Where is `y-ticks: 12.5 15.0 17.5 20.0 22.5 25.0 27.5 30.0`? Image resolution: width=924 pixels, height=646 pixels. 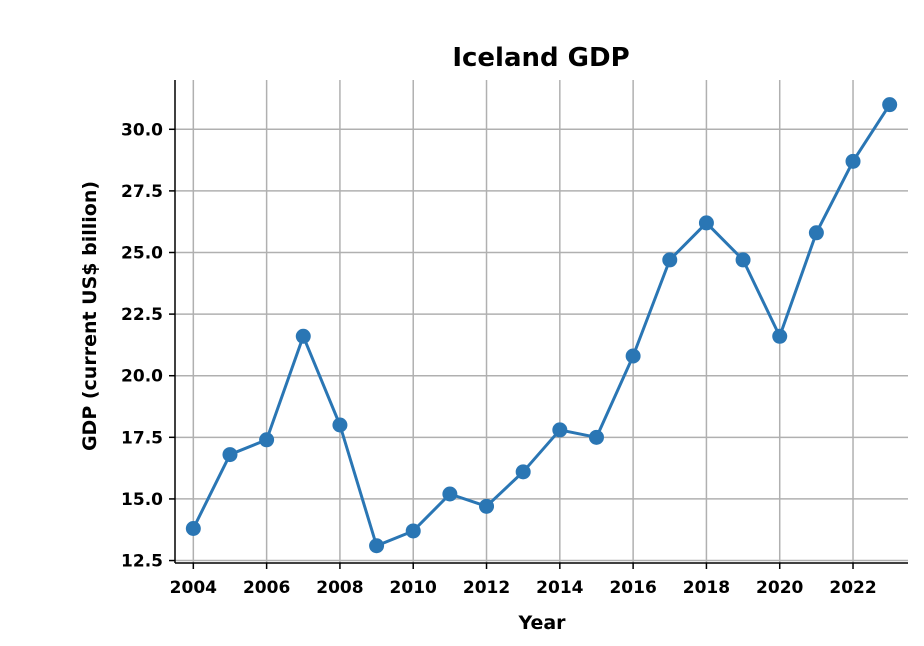
y-ticks: 12.5 15.0 17.5 20.0 22.5 25.0 27.5 30.0 is located at coordinates (148, 346).